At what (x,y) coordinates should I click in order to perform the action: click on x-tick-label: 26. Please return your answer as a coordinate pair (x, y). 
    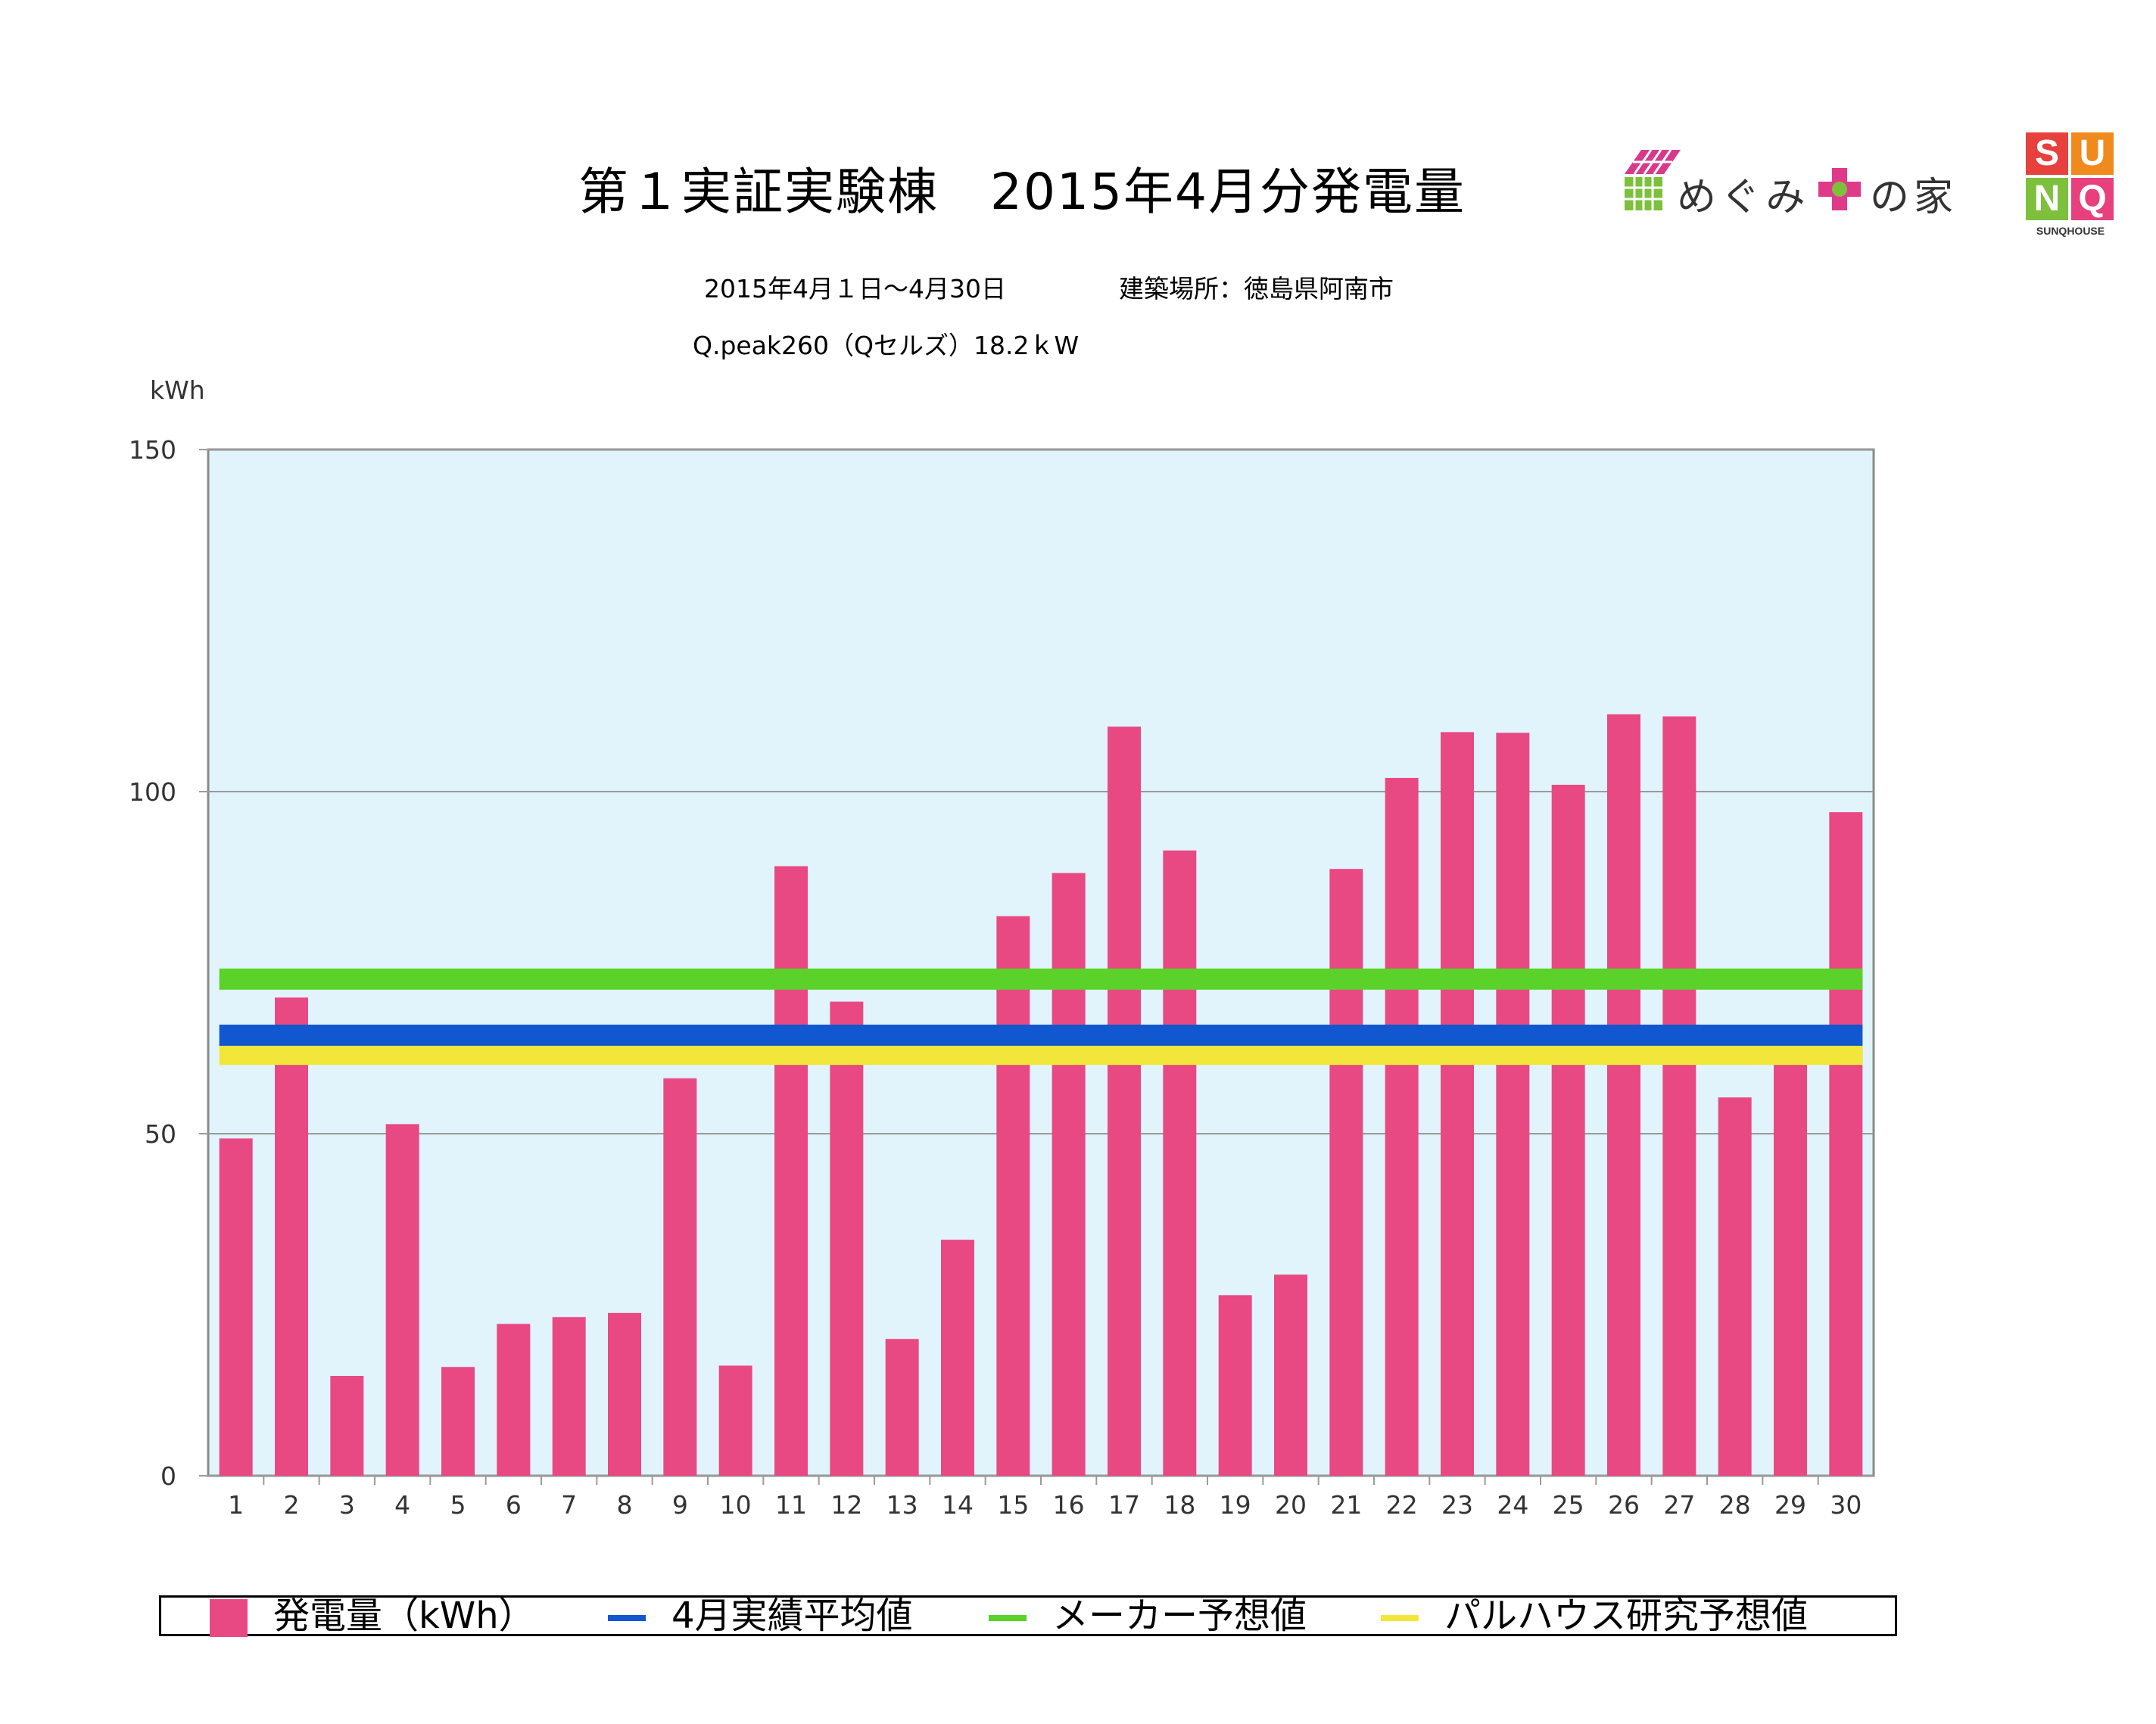
    Looking at the image, I should click on (1624, 1505).